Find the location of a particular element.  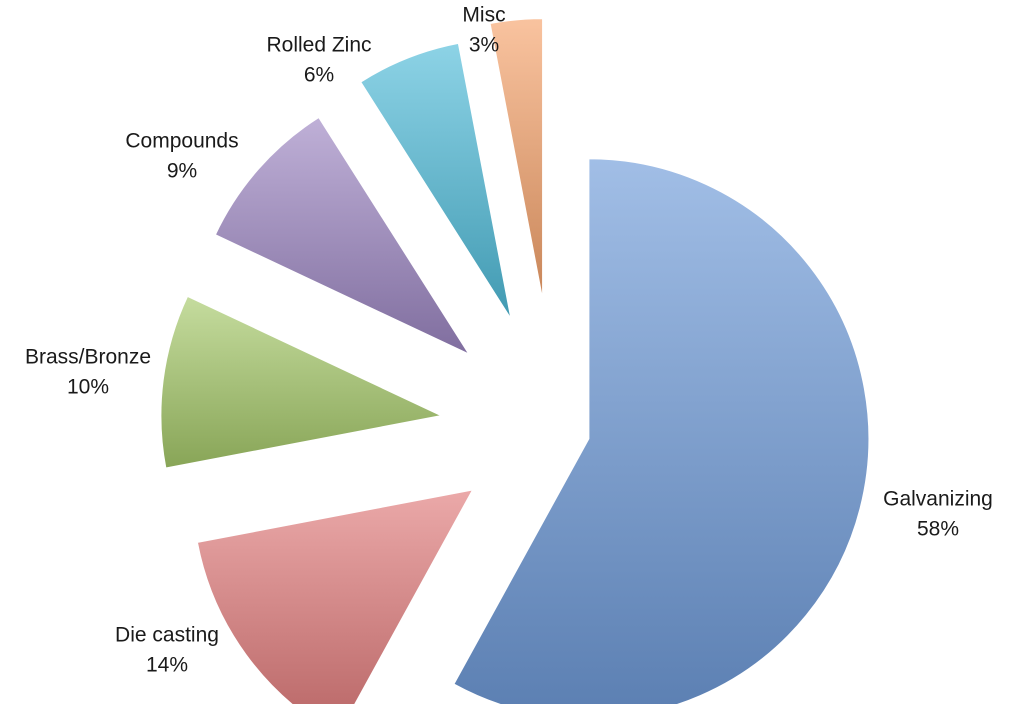

pie-slice-compounds is located at coordinates (342, 236).